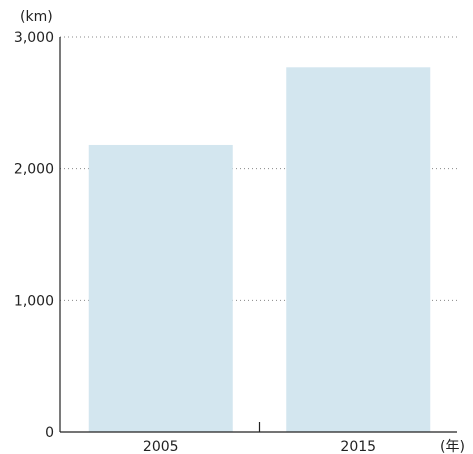  What do you see at coordinates (49, 433) in the screenshot?
I see `y-tick-label-0: 0` at bounding box center [49, 433].